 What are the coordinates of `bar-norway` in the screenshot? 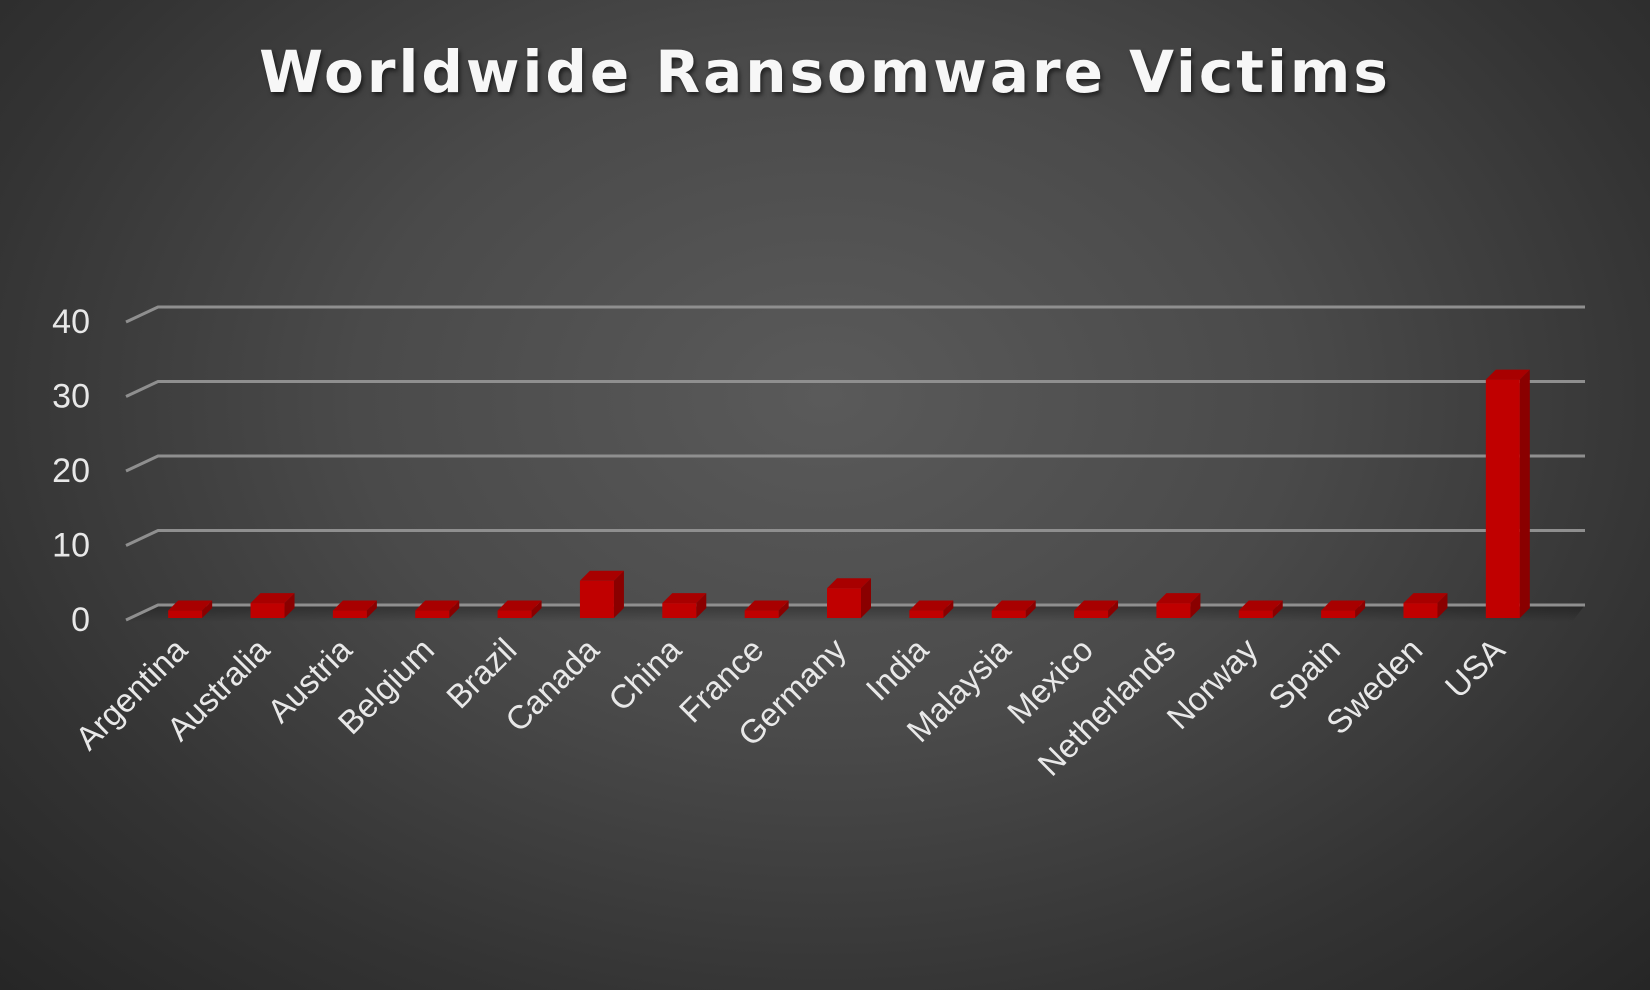 It's located at (1260, 609).